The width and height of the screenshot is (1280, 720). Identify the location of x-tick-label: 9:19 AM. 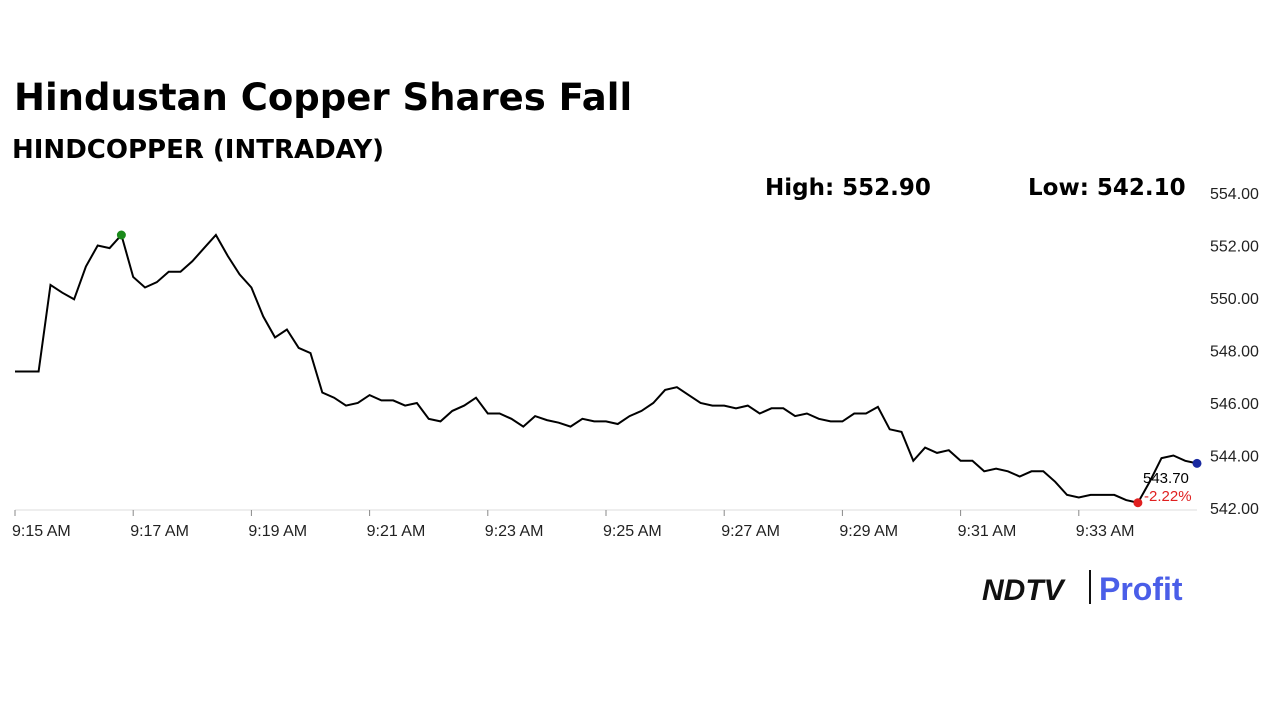
(277, 531).